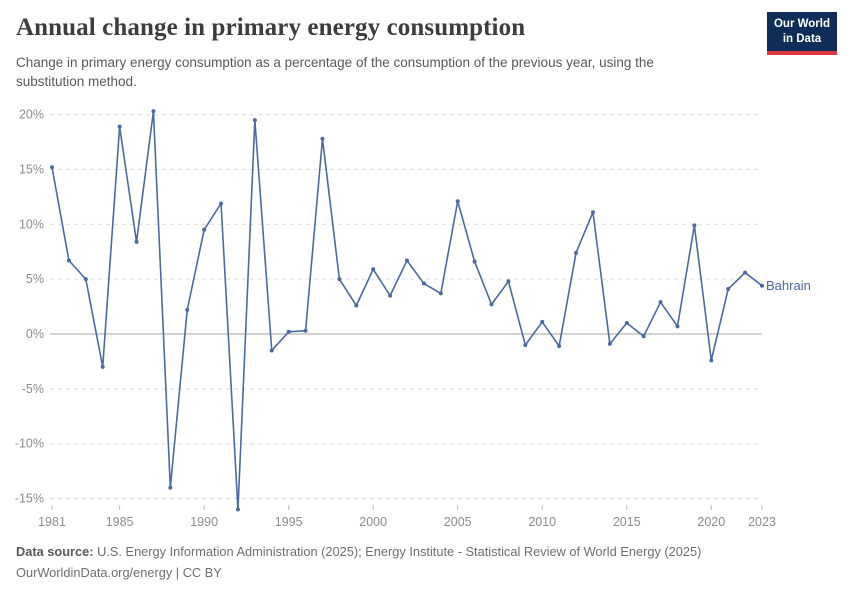  I want to click on license-text: CC BY, so click(202, 573).